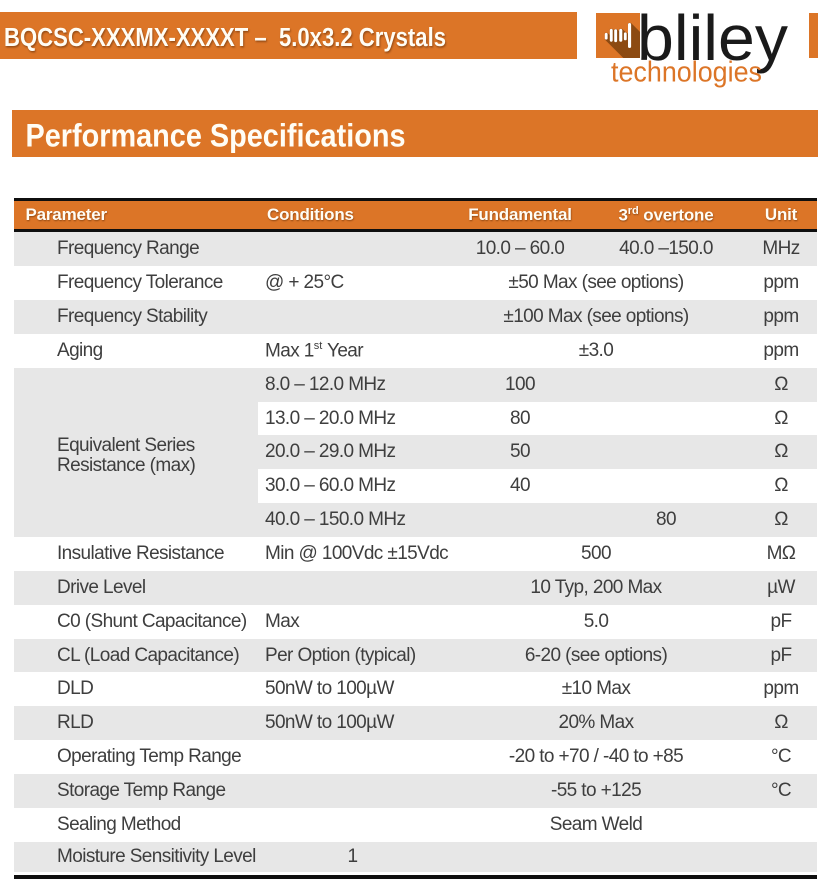 This screenshot has width=818, height=885. I want to click on svg-text:BQCSC-XXXMX-XXXXT – 5.0x3.2 C: BQCSC-XXXMX-XXXXT – 5.0x3.2 Crystals, so click(225, 38).